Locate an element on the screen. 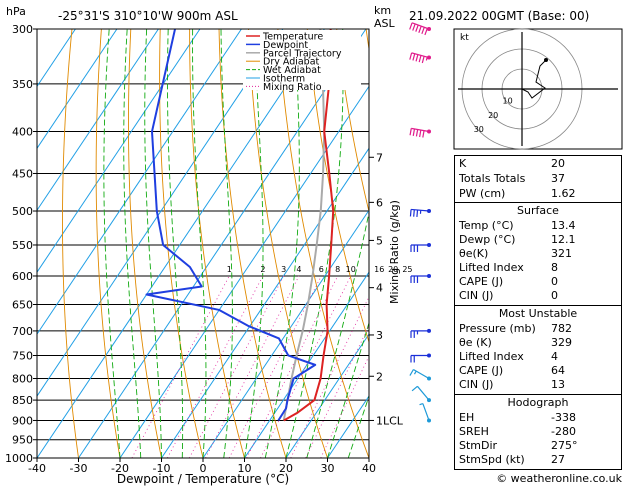 The height and width of the screenshot is (486, 629). index-value: 275° is located at coordinates (564, 445).